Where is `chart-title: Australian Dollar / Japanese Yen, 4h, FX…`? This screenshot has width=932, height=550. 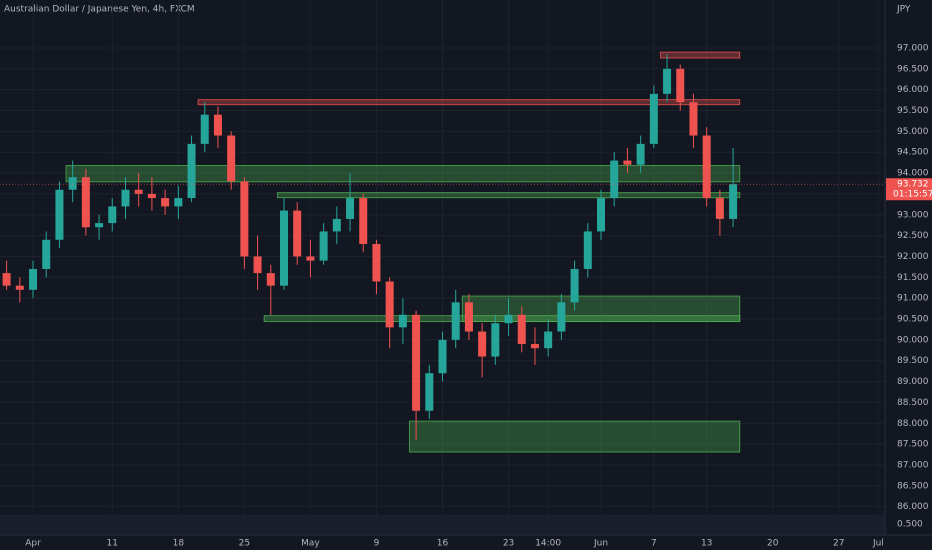
chart-title: Australian Dollar / Japanese Yen, 4h, FX… is located at coordinates (99, 10).